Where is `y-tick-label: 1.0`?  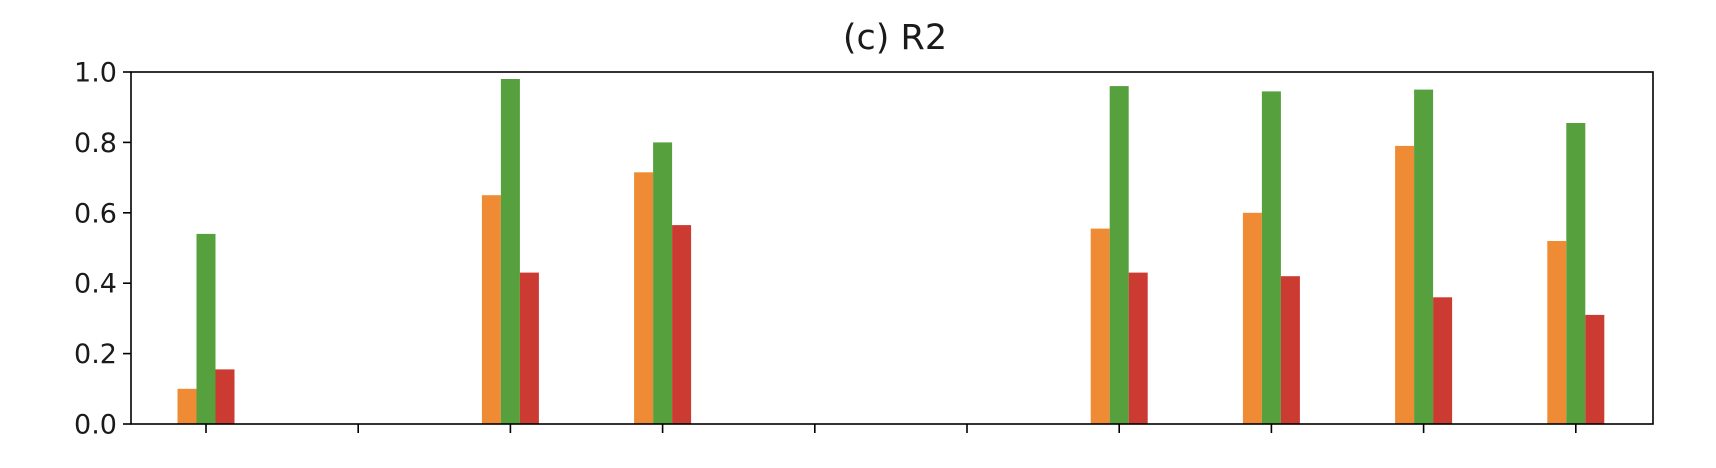 y-tick-label: 1.0 is located at coordinates (95, 73).